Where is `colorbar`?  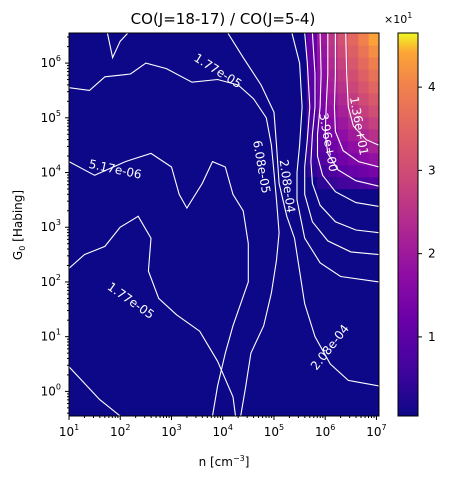
colorbar is located at coordinates (408, 224).